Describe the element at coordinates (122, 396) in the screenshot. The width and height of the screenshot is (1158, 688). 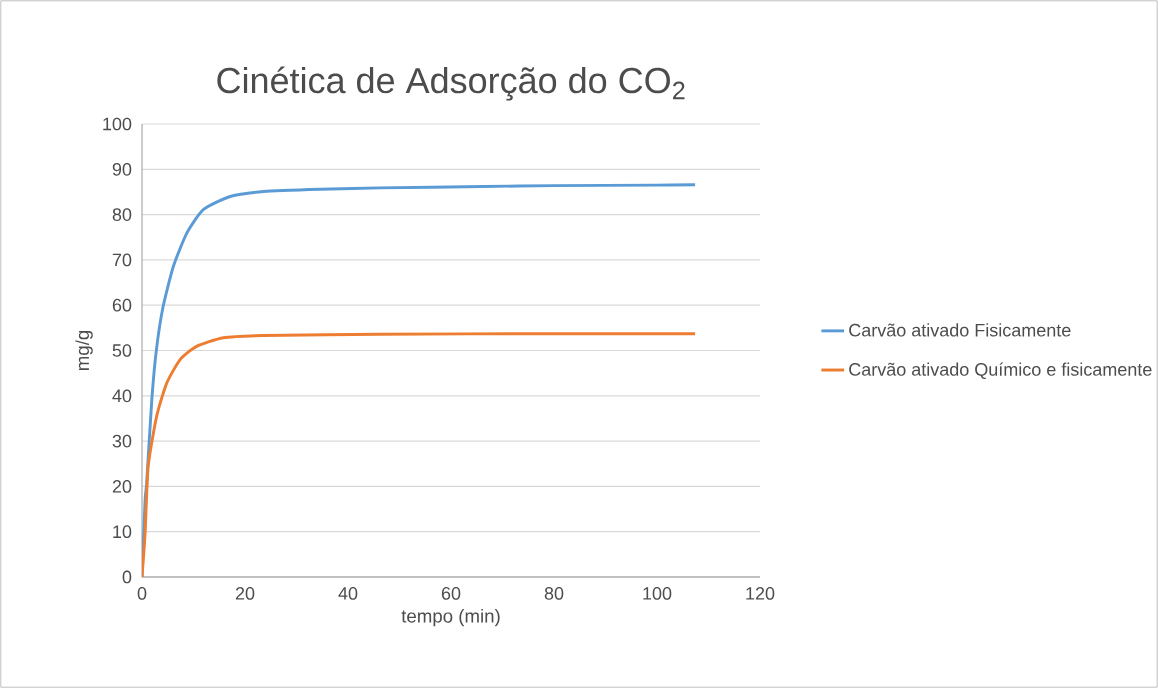
I see `y-tick-label: 40` at that location.